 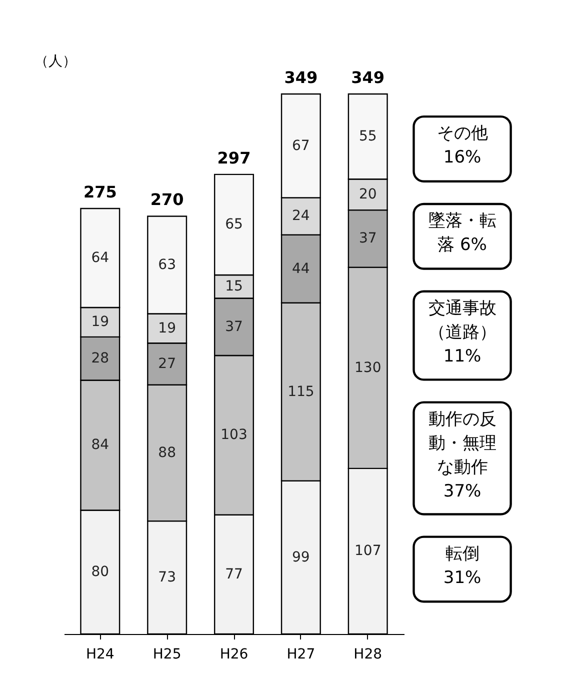 What do you see at coordinates (167, 578) in the screenshot?
I see `data-label: 73` at bounding box center [167, 578].